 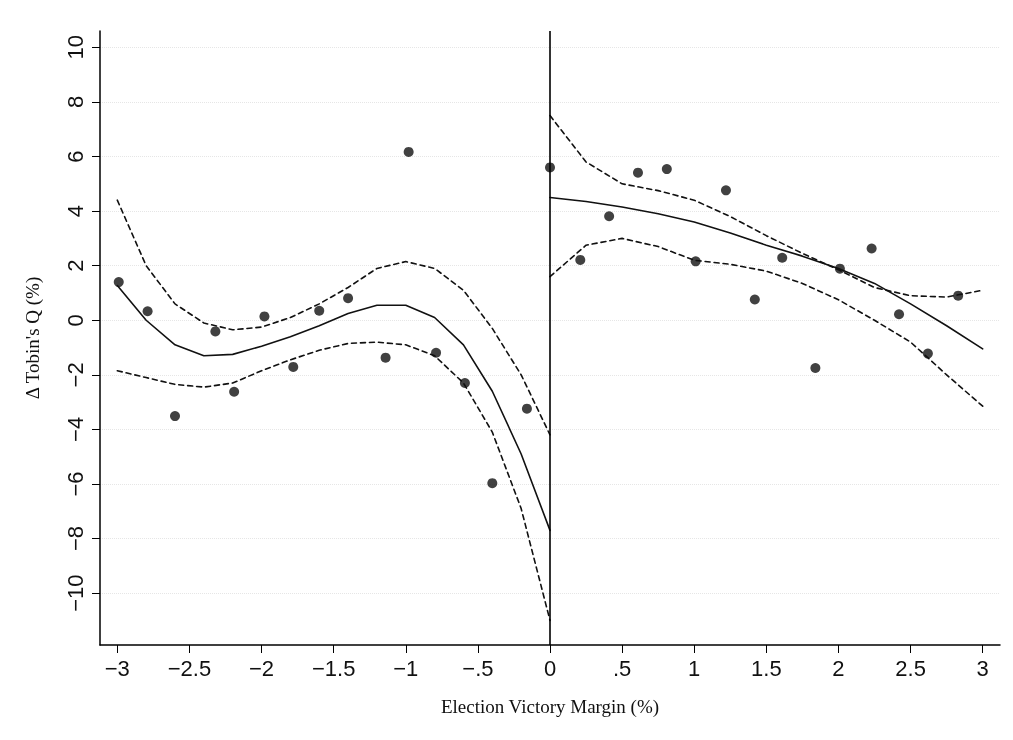 What do you see at coordinates (622, 668) in the screenshot?
I see `x-tick-label: .5` at bounding box center [622, 668].